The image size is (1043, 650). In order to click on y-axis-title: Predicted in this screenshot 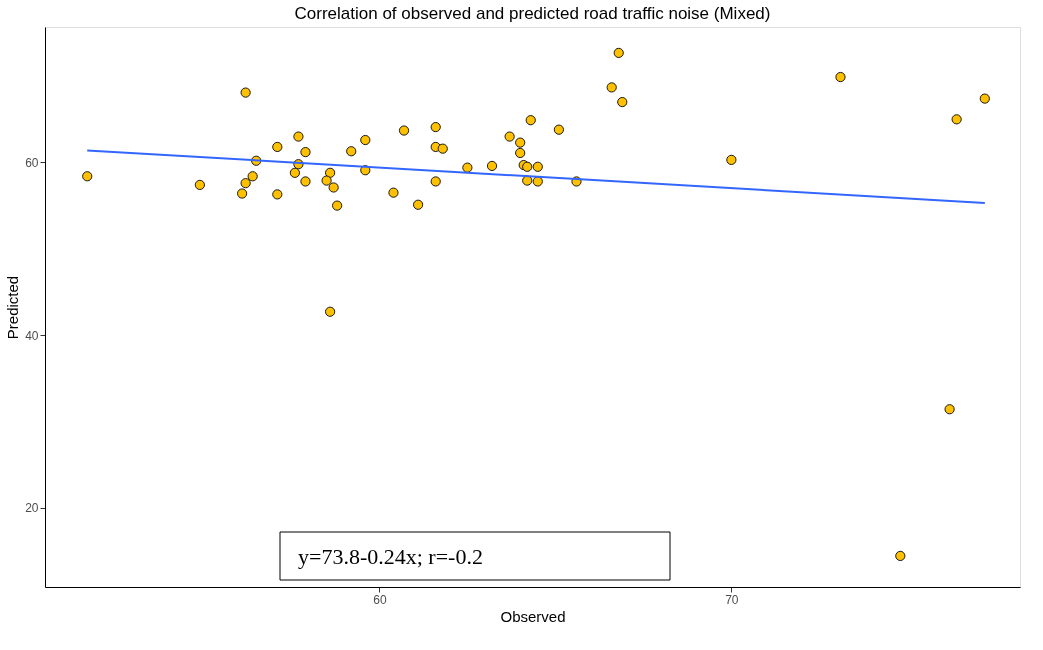, I will do `click(13, 307)`.